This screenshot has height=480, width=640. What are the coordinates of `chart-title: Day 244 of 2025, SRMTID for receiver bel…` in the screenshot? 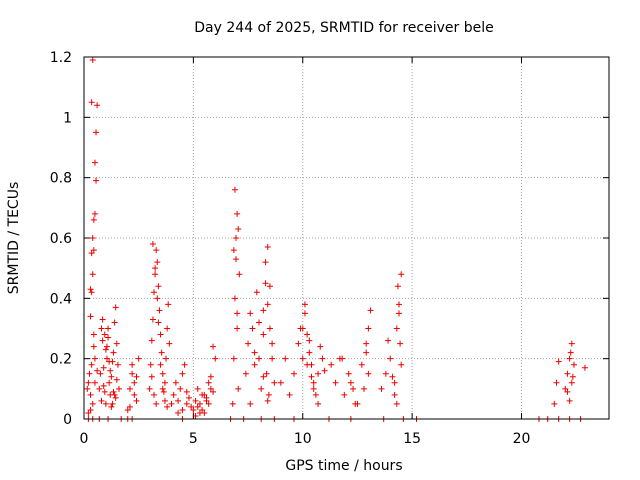 It's located at (343, 28).